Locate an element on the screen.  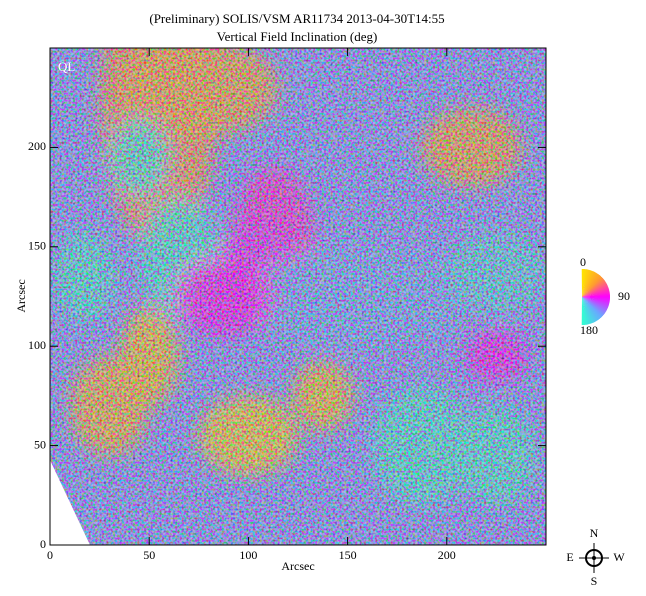
y-tick-label: 200 is located at coordinates (37, 146).